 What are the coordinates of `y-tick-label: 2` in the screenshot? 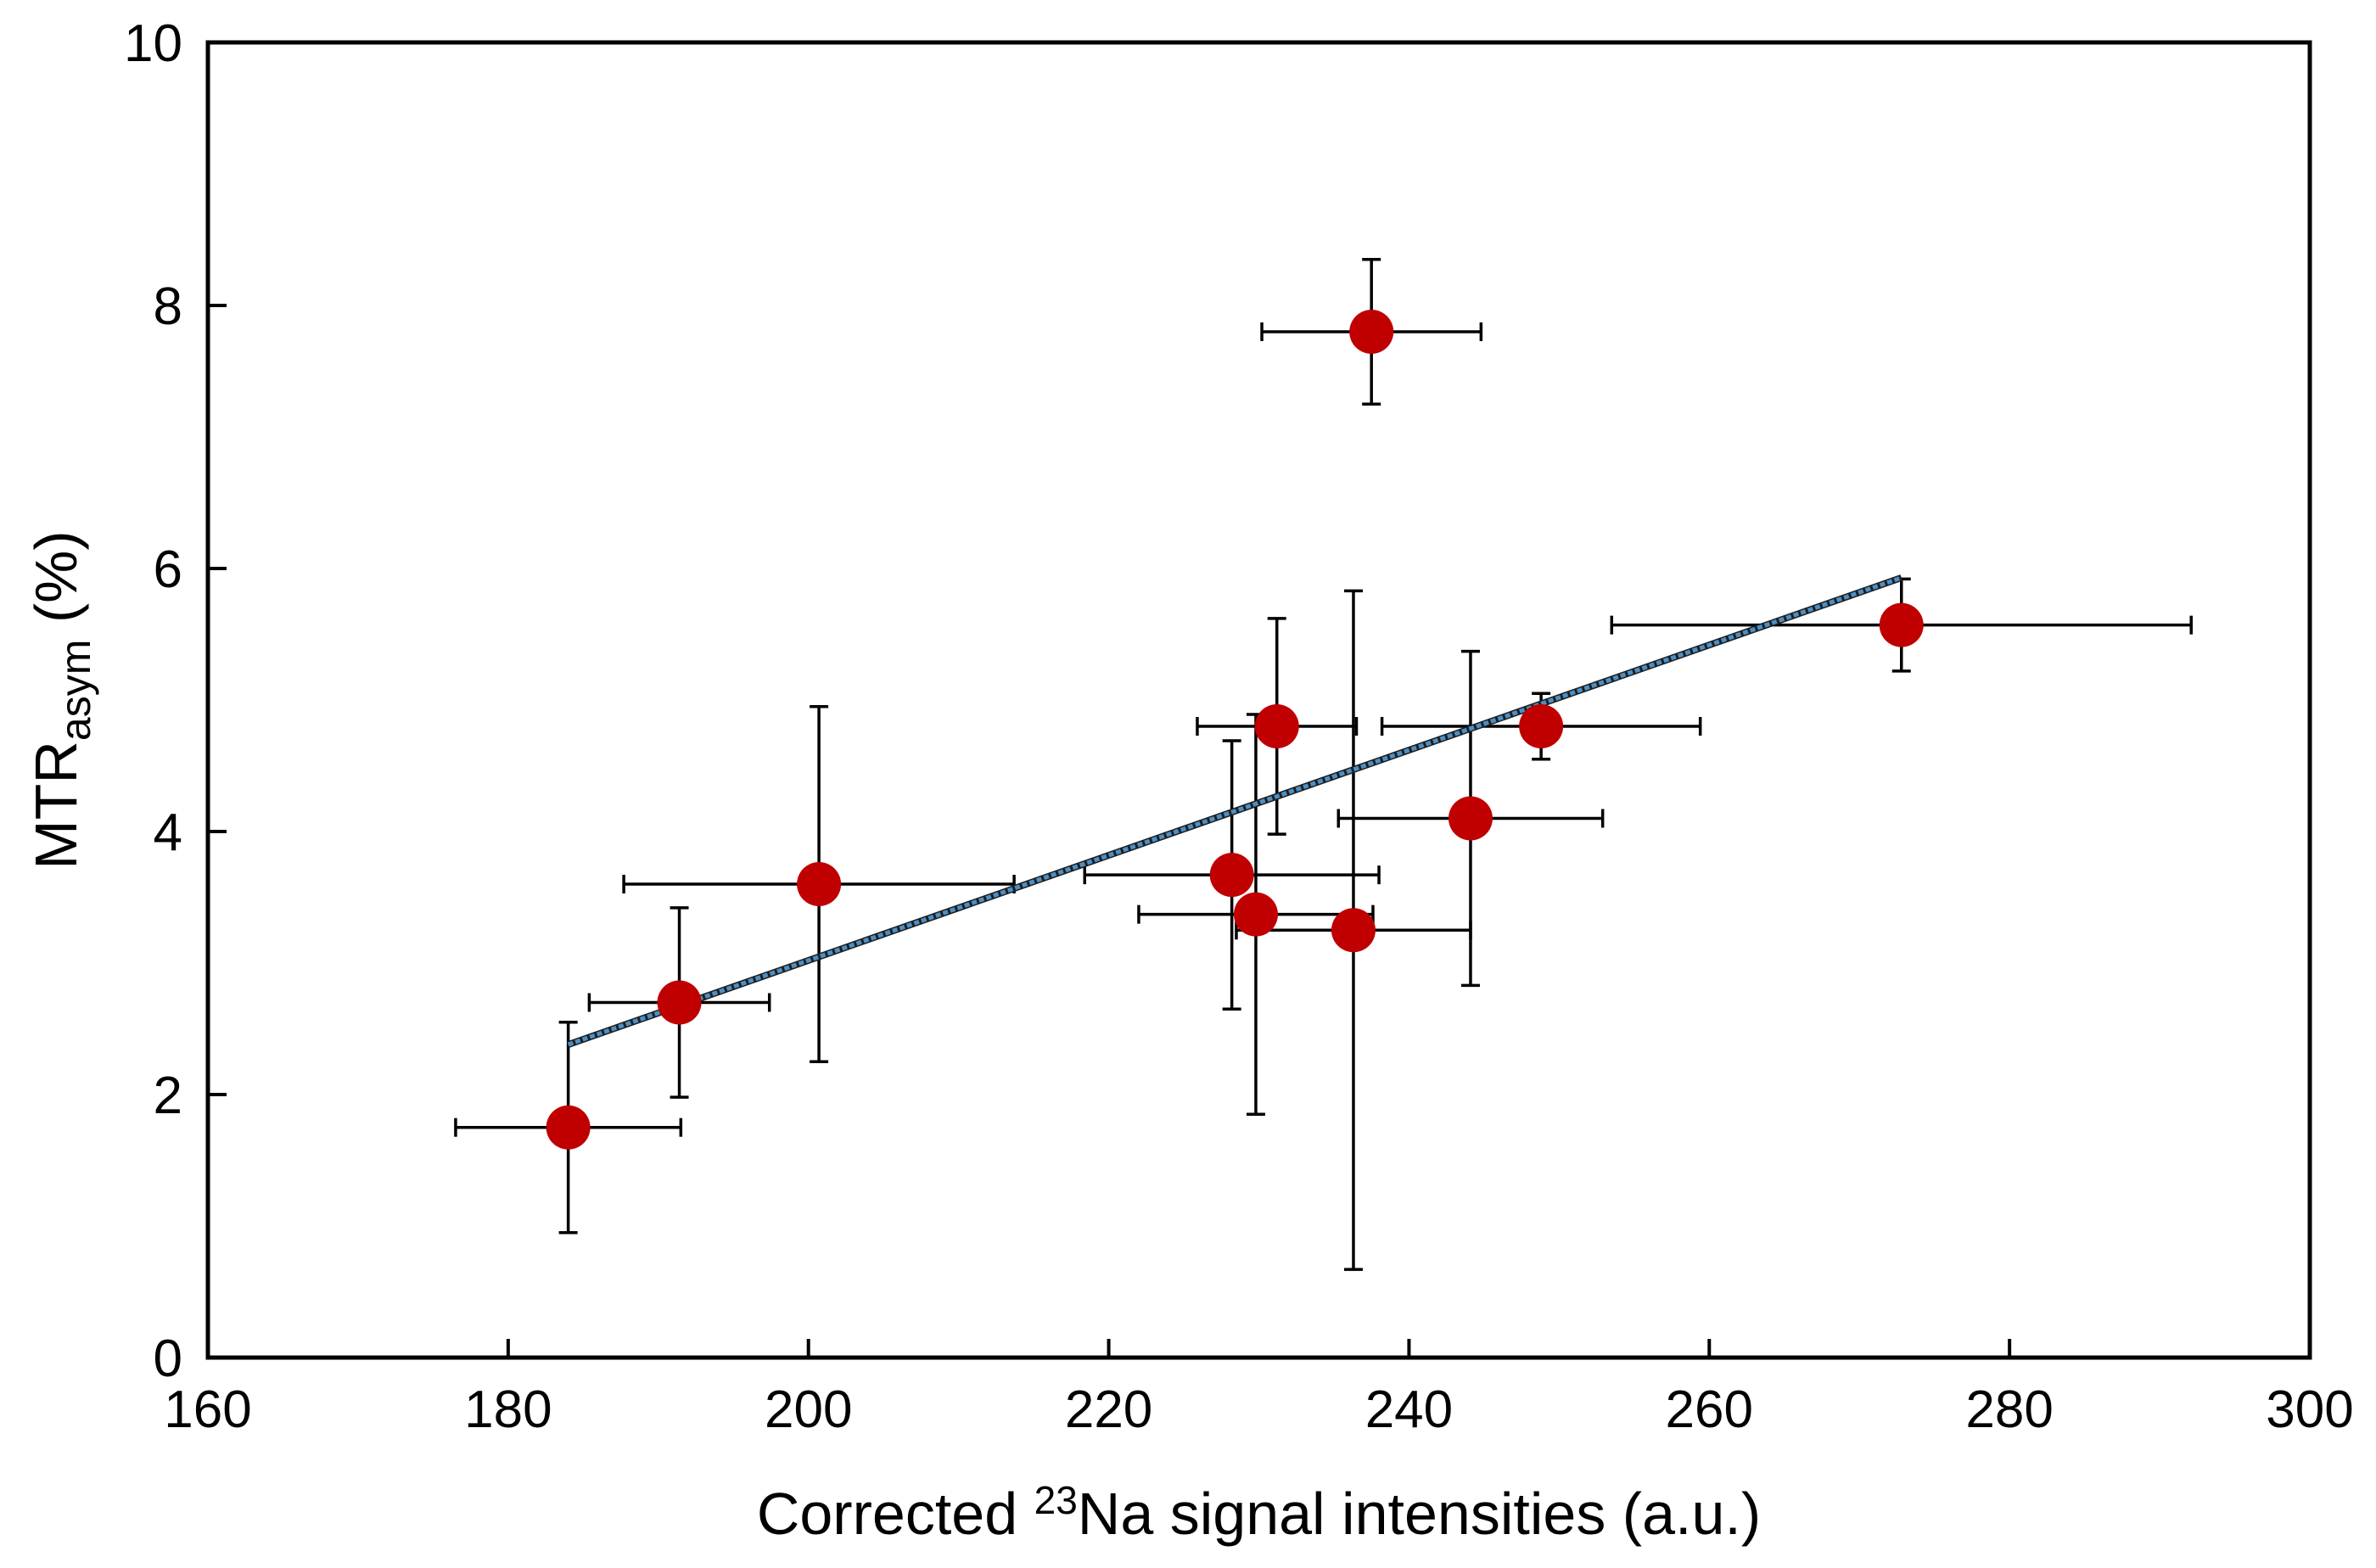 It's located at (168, 1096).